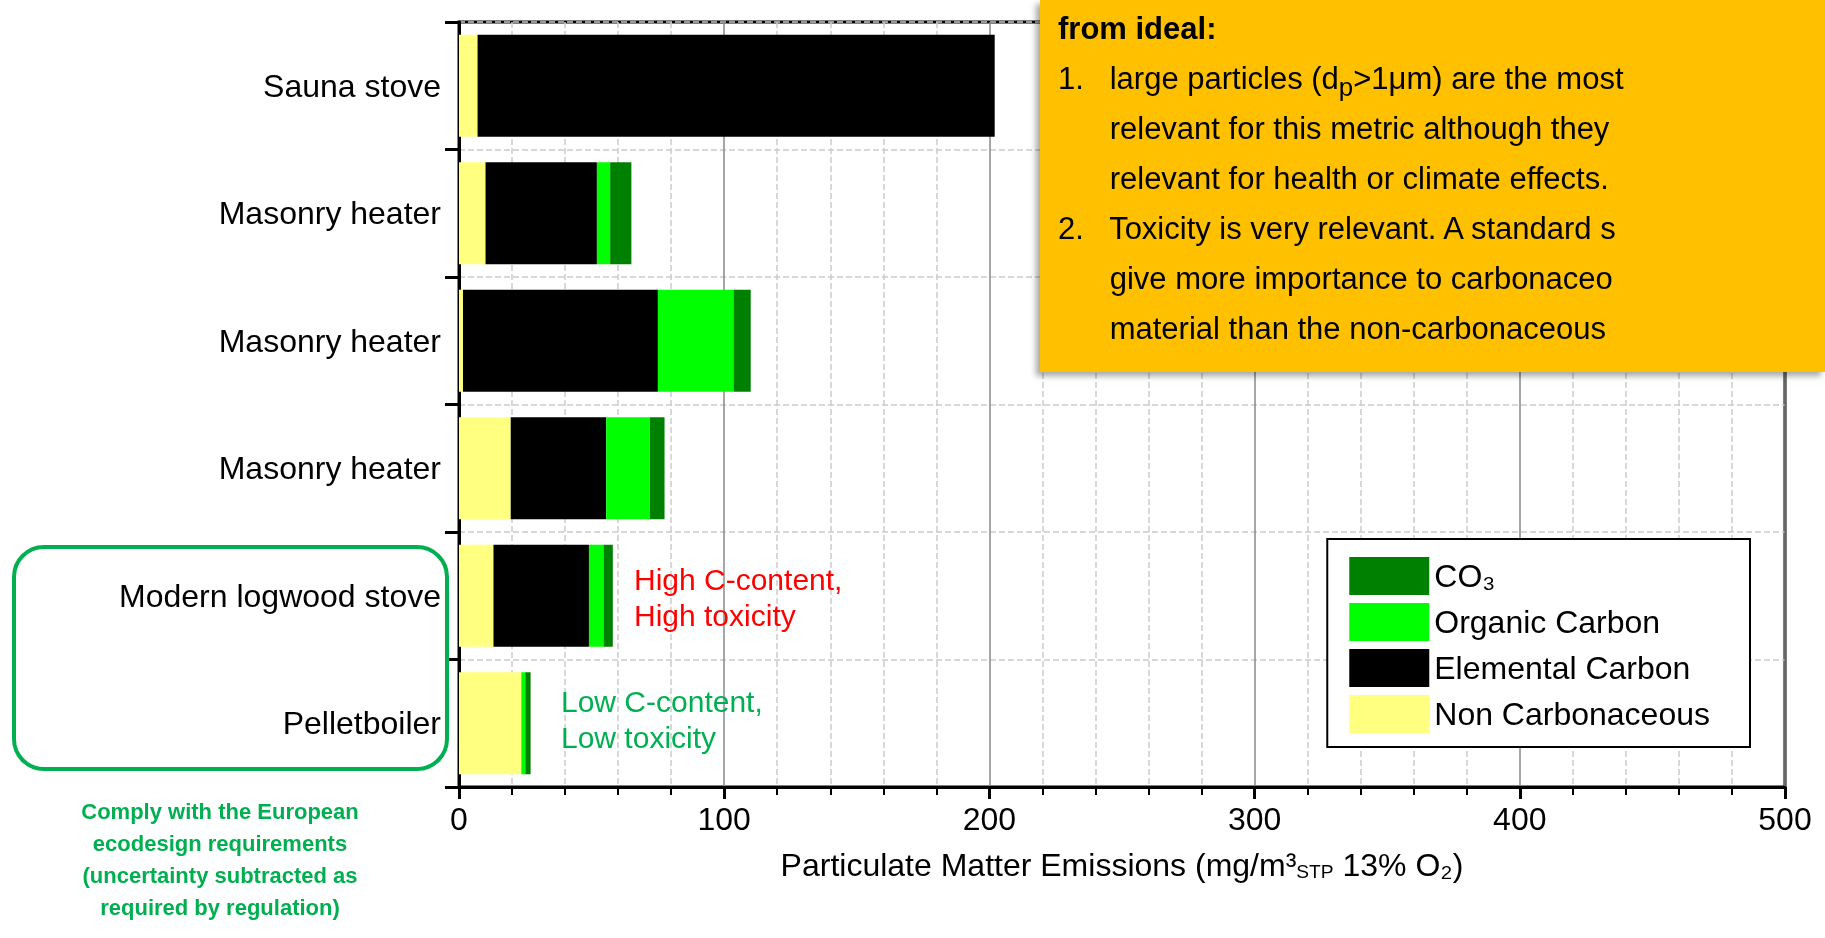 The width and height of the screenshot is (1825, 938). What do you see at coordinates (220, 860) in the screenshot?
I see `text: Comply with the European ecodesign requirements (uncertainty subtracted as required by regulation)` at bounding box center [220, 860].